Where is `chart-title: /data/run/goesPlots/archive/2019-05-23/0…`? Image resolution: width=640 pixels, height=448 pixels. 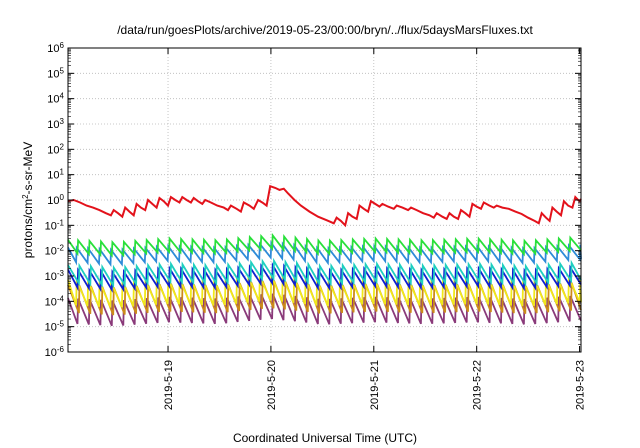 chart-title: /data/run/goesPlots/archive/2019-05-23/0… is located at coordinates (325, 30).